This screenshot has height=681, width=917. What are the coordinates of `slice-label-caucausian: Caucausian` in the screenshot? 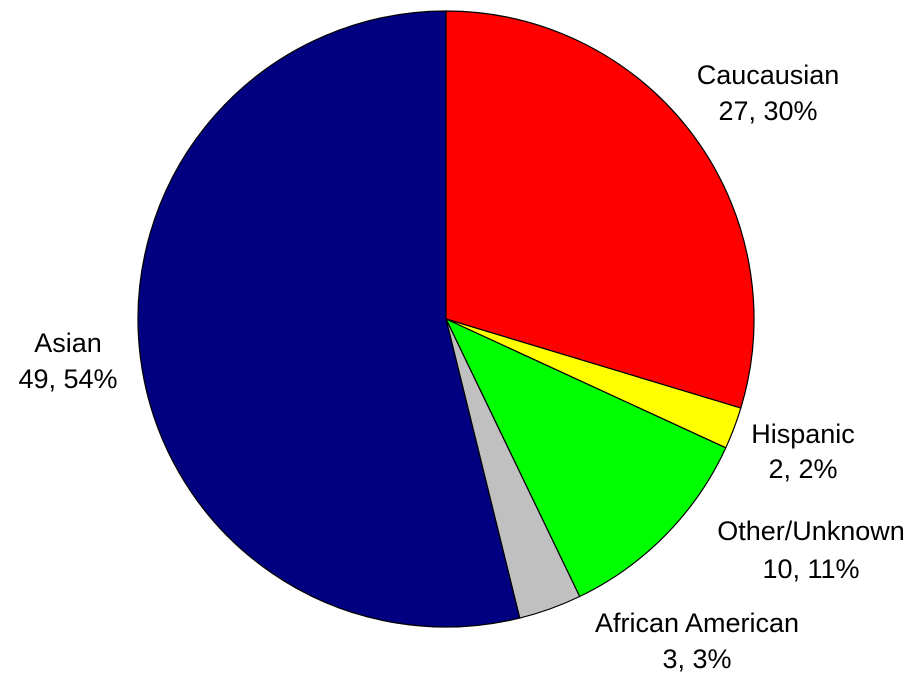 It's located at (768, 75).